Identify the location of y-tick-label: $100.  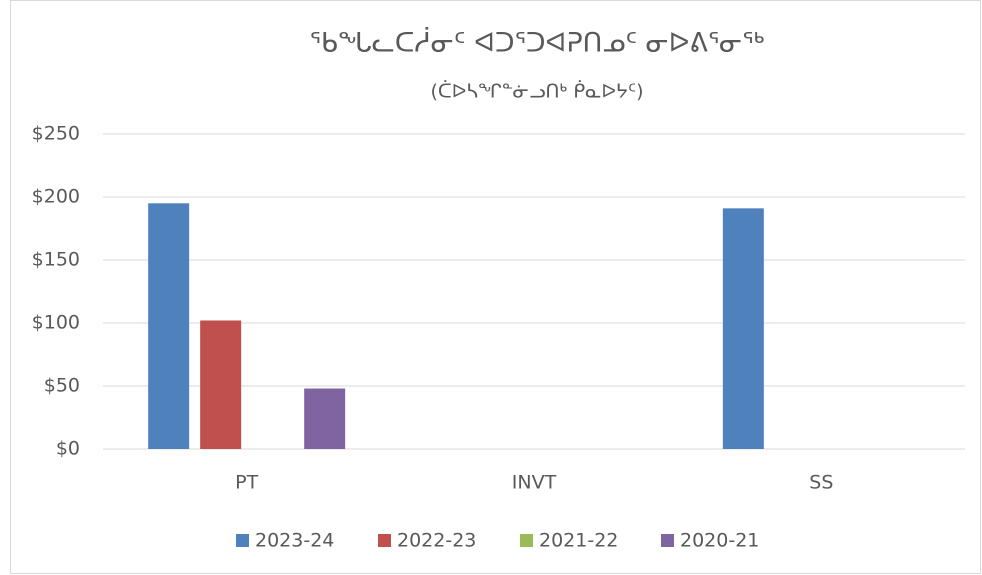
(56, 323).